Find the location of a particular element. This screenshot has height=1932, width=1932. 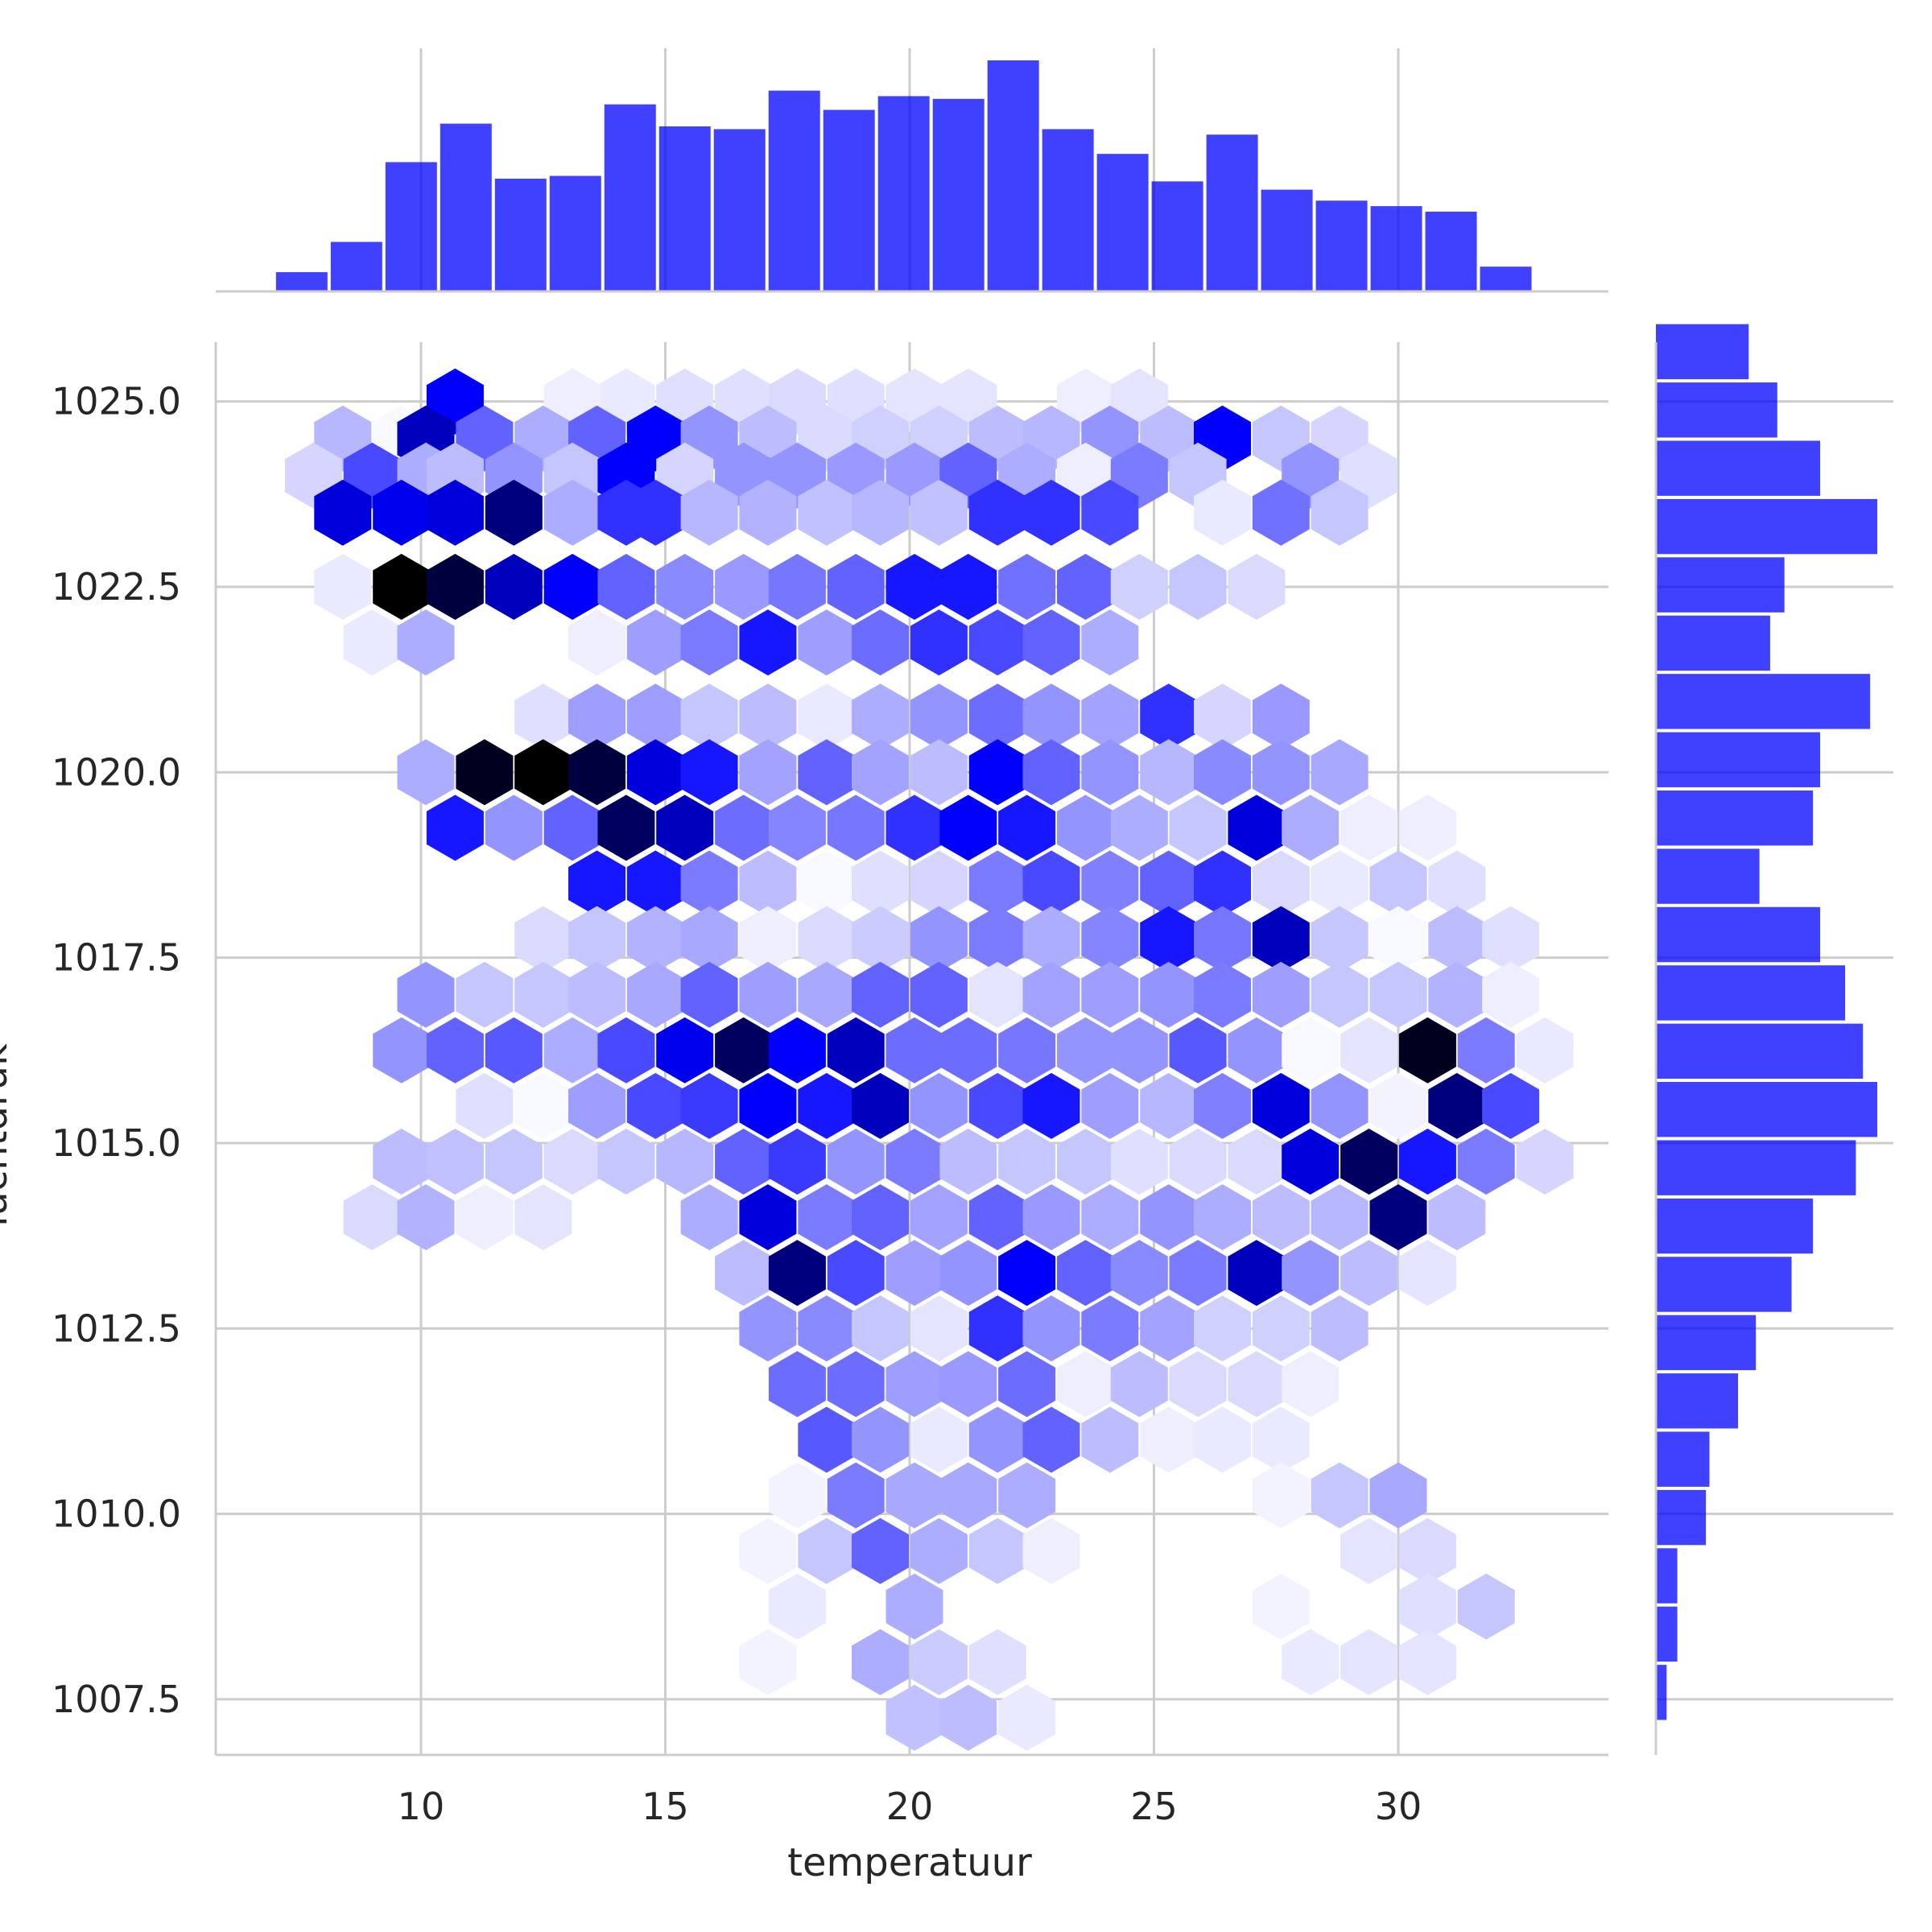

y-axis-title: luchtdruk is located at coordinates (8, 1135).